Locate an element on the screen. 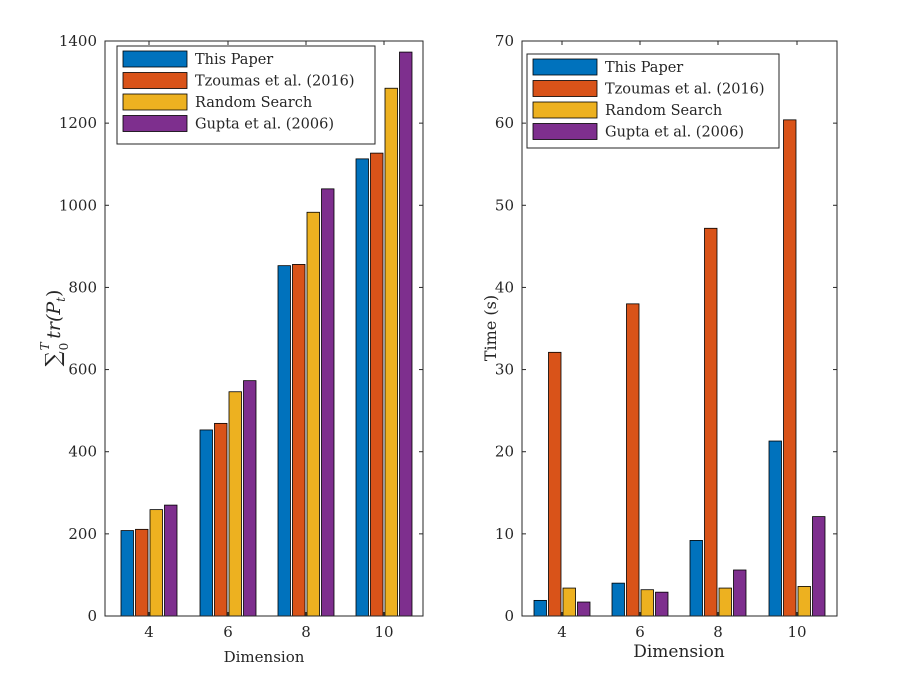 This screenshot has width=897, height=694. left-ytick-label: 400 is located at coordinates (82, 452).